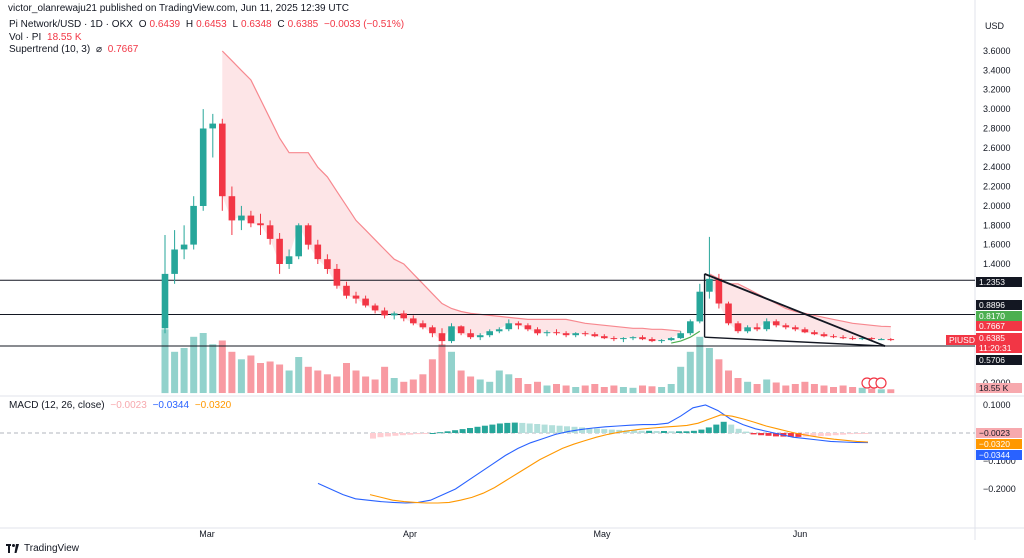  What do you see at coordinates (207, 534) in the screenshot?
I see `time-axis-label: Mar` at bounding box center [207, 534].